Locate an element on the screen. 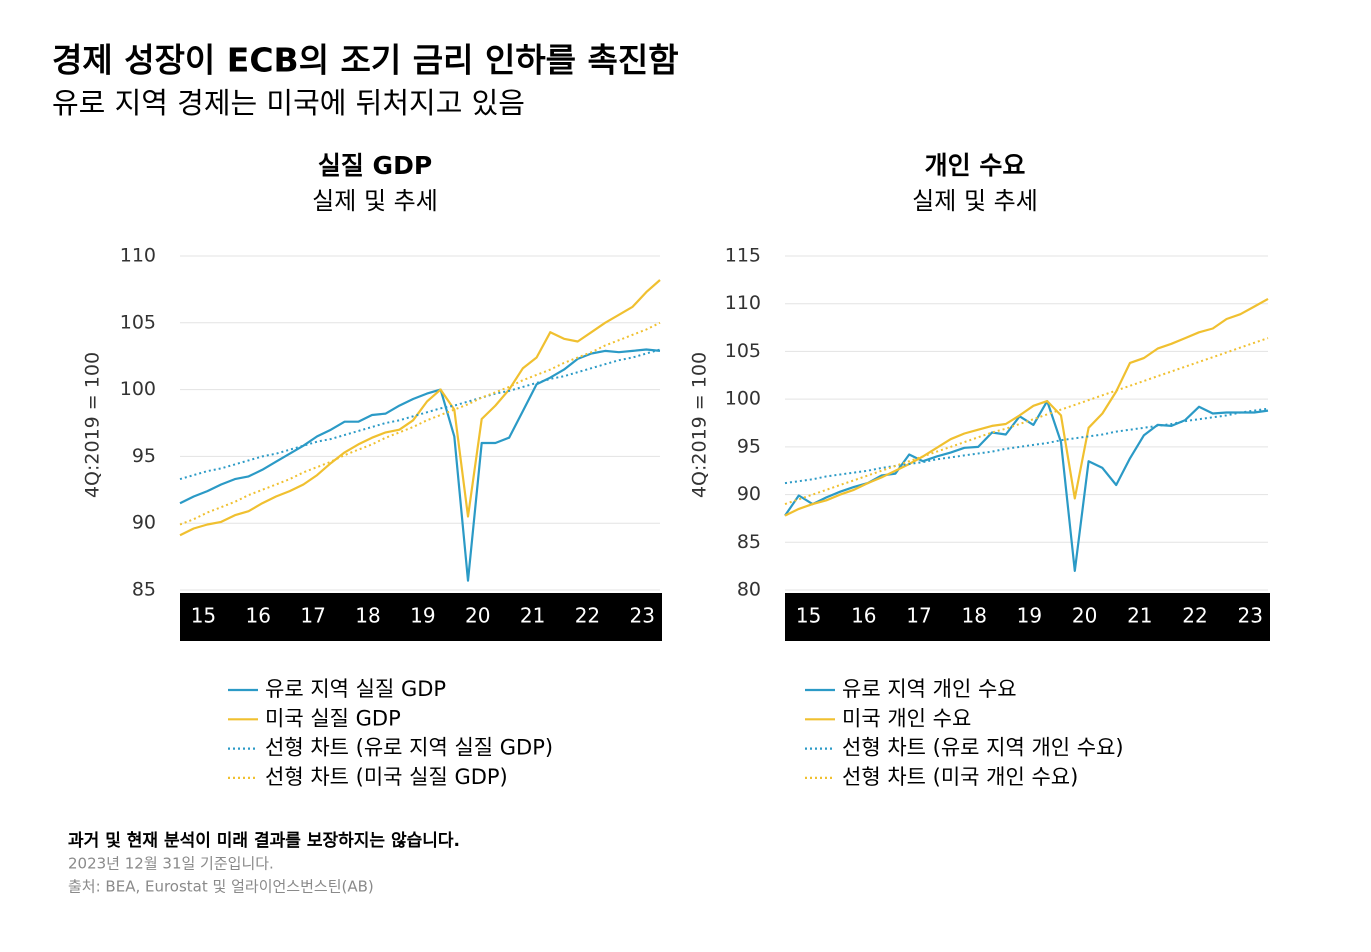 This screenshot has height=952, width=1371. page-title: 경제 성장이 ECB의 조기 금리 인하를 촉진함 is located at coordinates (365, 60).